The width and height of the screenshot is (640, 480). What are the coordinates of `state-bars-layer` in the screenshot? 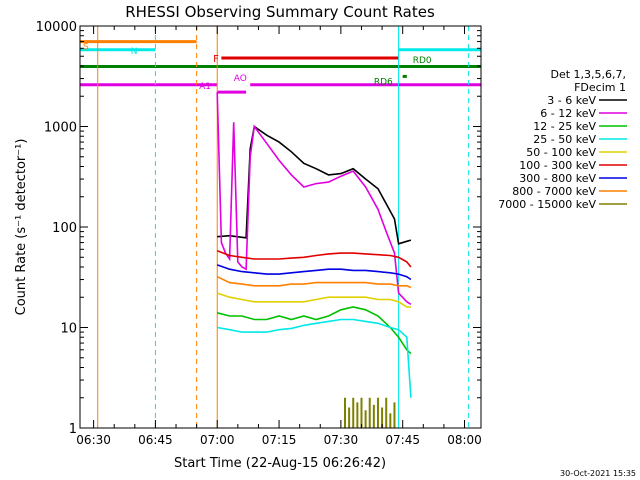 It's located at (280, 67).